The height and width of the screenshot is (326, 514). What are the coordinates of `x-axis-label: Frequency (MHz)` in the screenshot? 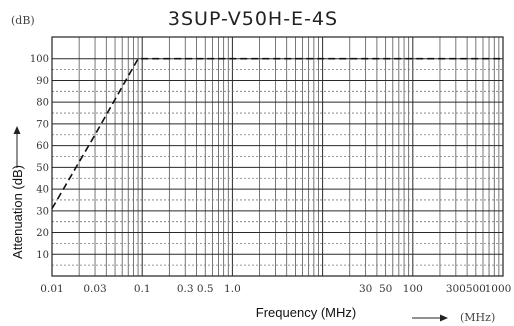 It's located at (306, 312).